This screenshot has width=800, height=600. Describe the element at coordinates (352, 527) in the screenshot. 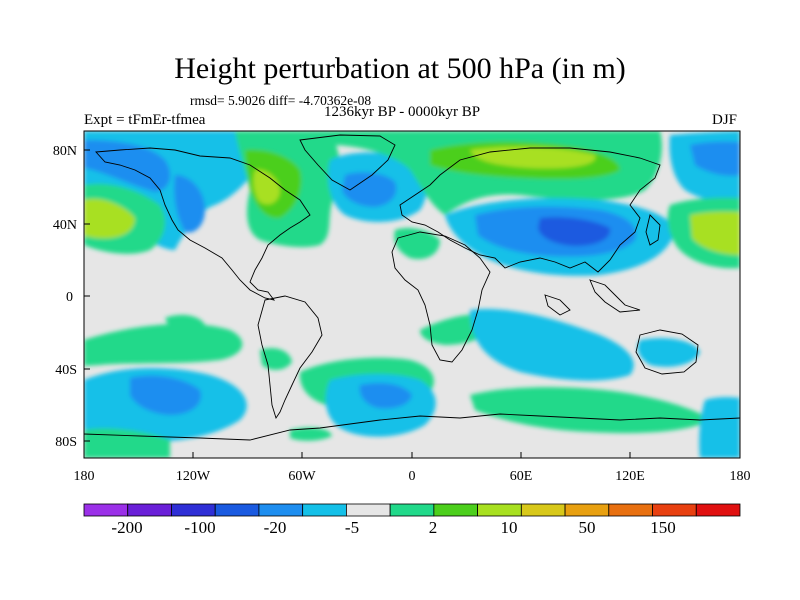

I see `colorbar-label: -5` at that location.